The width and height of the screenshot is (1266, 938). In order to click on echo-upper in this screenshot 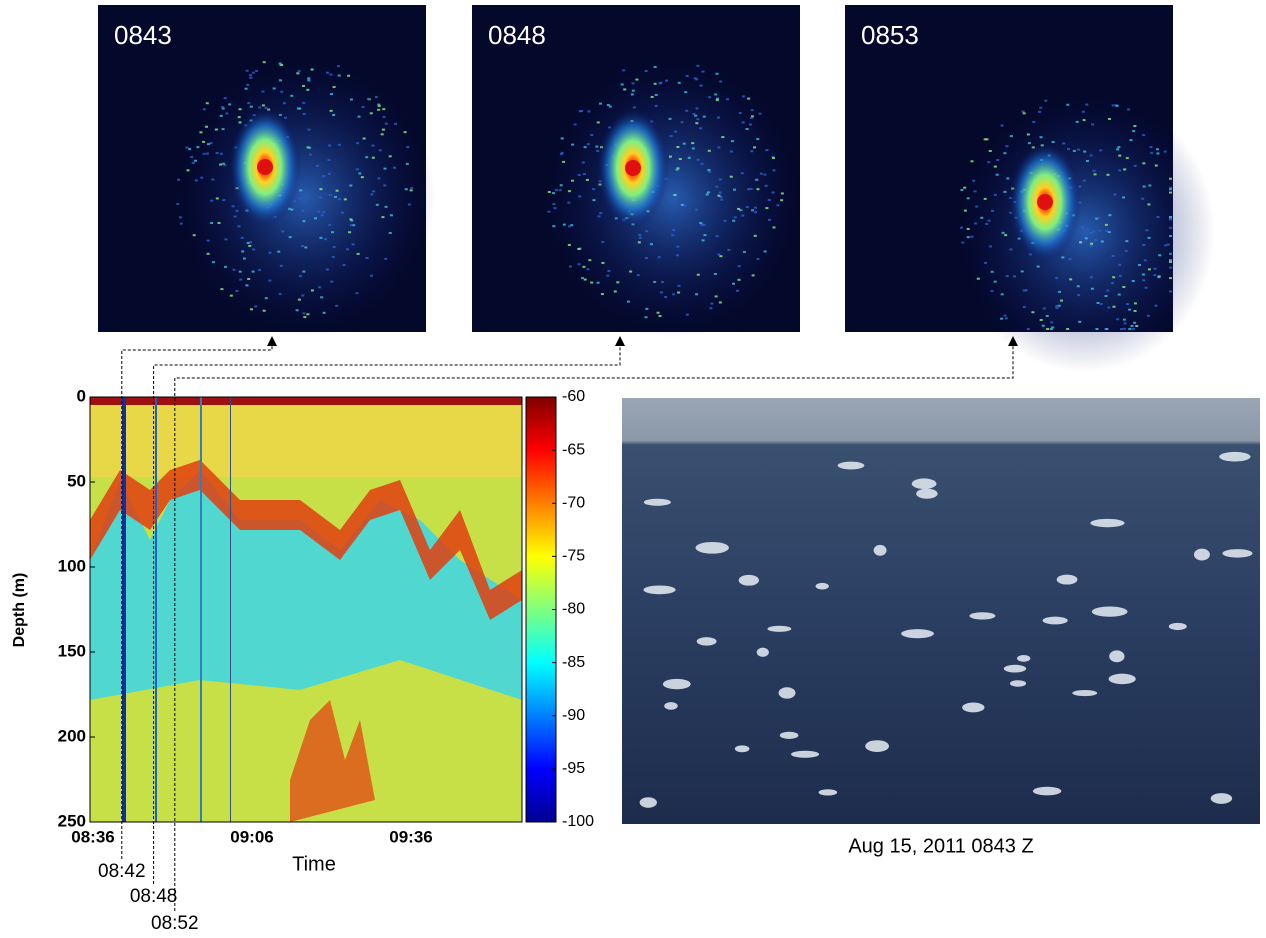, I will do `click(306, 437)`.